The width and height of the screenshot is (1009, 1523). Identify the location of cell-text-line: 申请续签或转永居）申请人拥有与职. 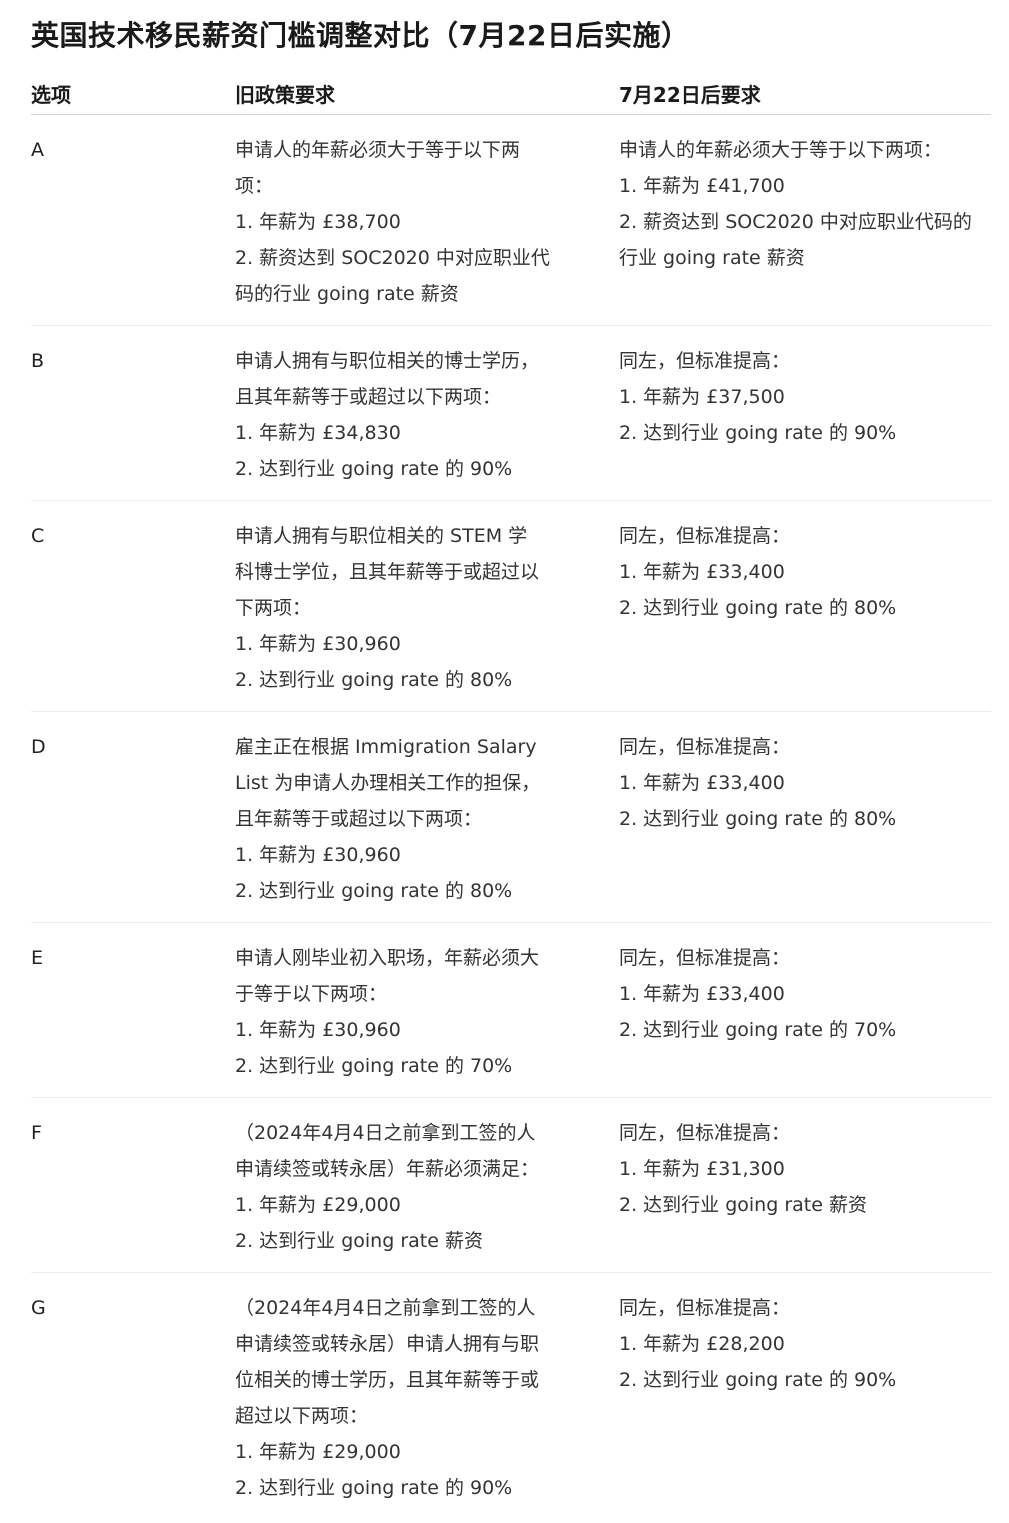
(387, 1344).